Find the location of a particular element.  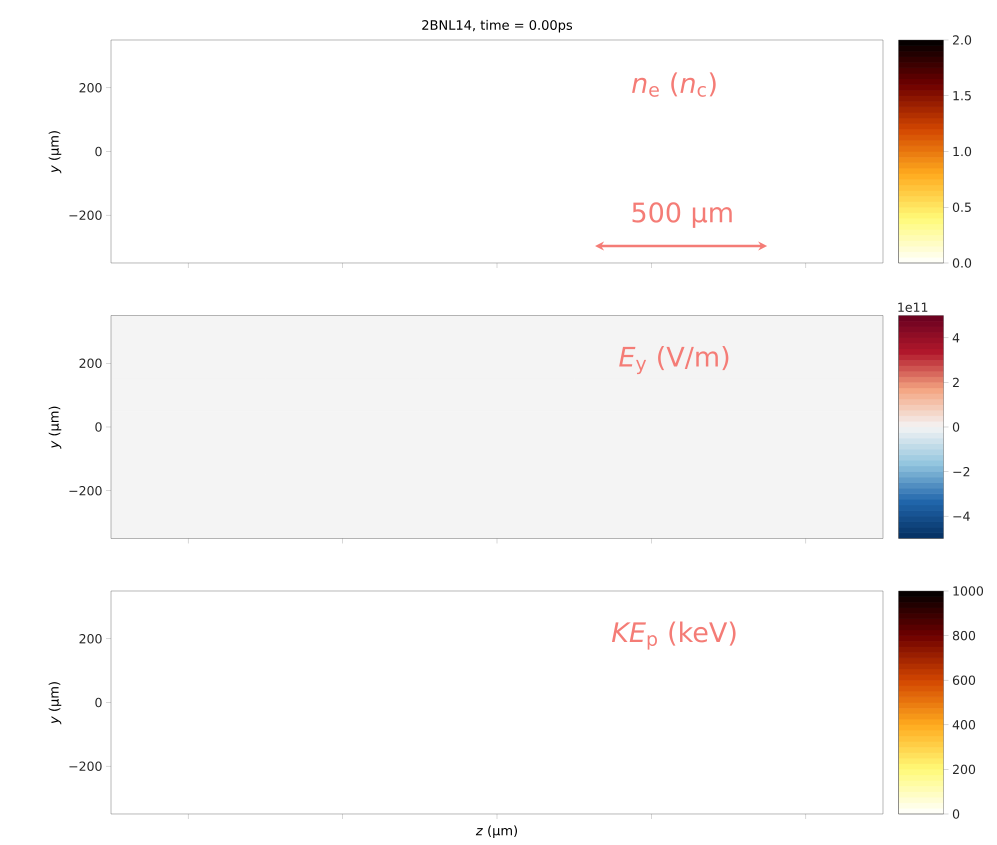

chart-title: 2BNL14, time = 0.00ps is located at coordinates (497, 26).